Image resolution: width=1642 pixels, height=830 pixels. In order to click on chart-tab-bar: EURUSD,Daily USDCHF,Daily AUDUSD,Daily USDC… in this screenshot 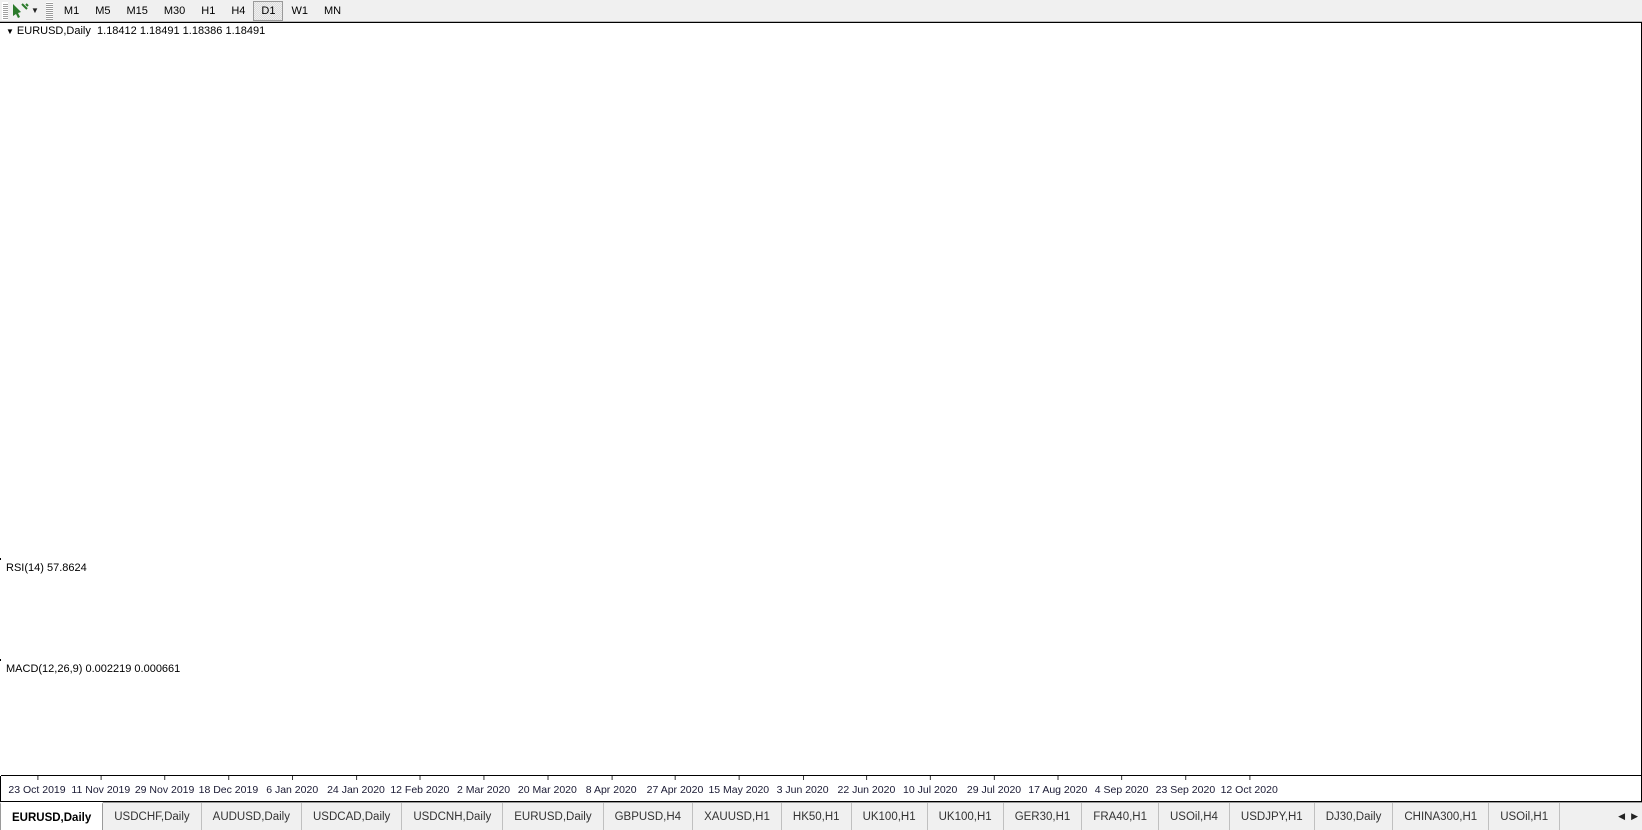, I will do `click(821, 816)`.